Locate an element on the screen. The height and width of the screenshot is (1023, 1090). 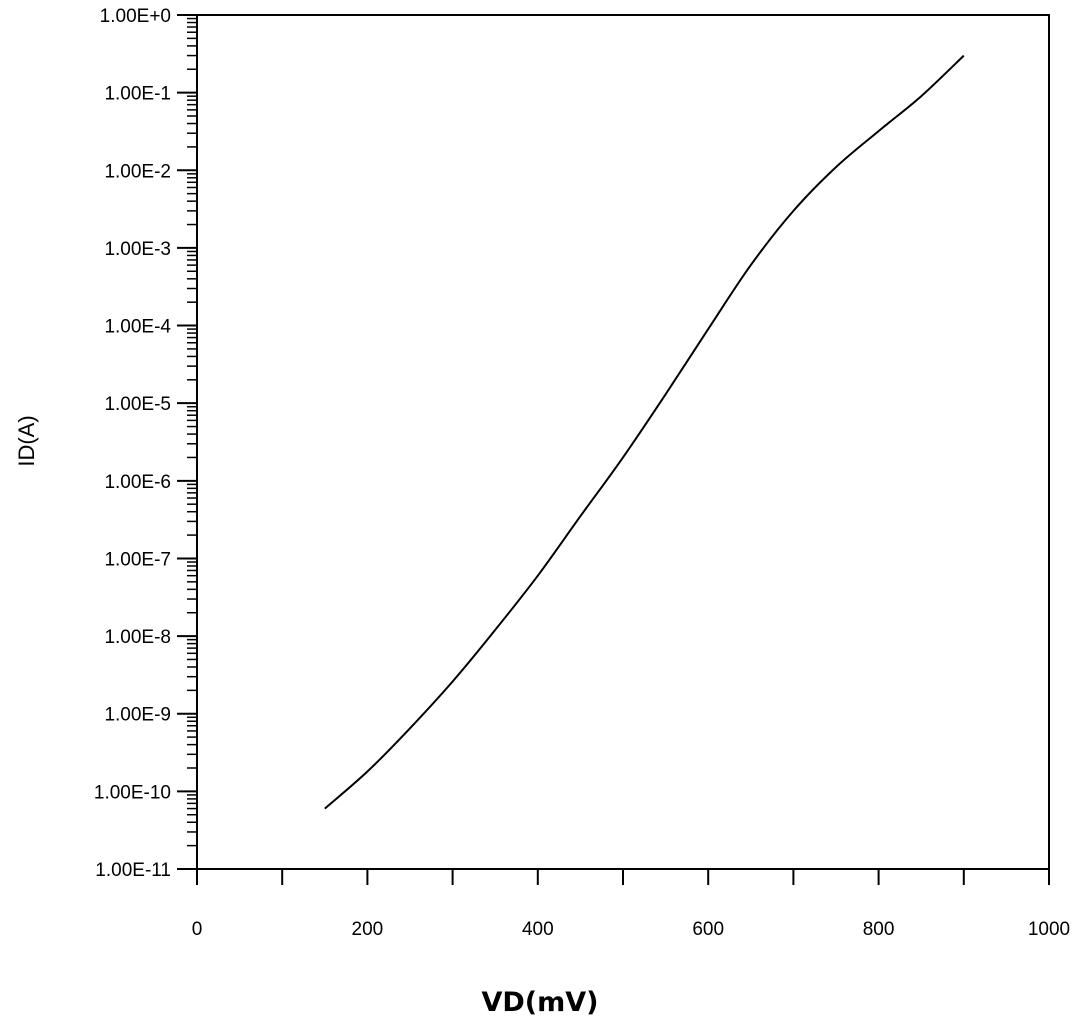
y-tick-label: 1.00E-4 is located at coordinates (137, 327).